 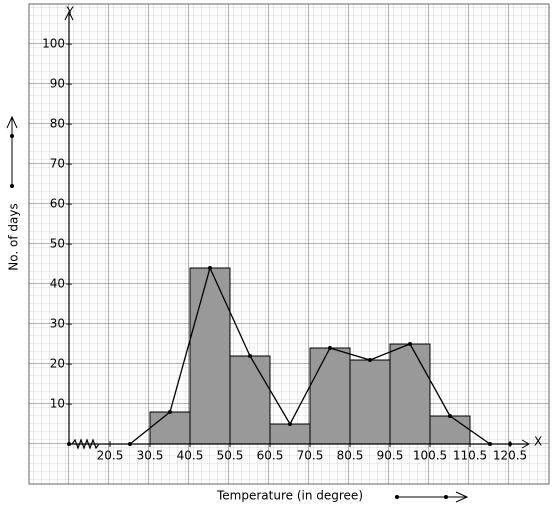 What do you see at coordinates (57, 204) in the screenshot?
I see `y-tick-label: 60` at bounding box center [57, 204].